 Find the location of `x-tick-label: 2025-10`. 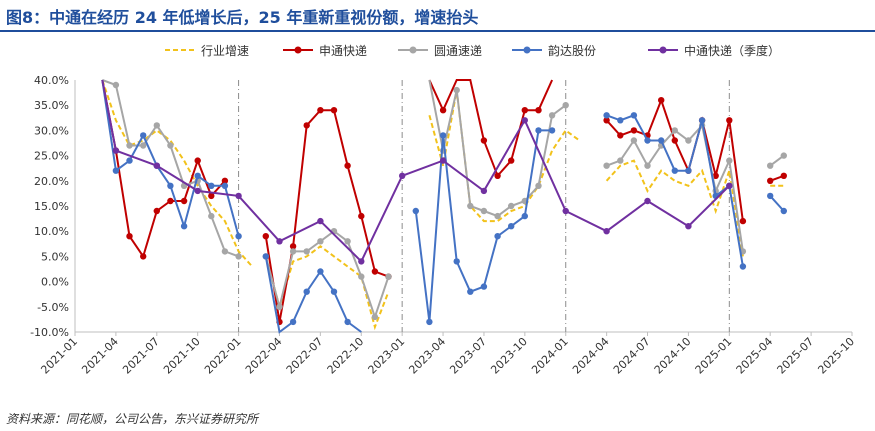

x-tick-label: 2025-10 is located at coordinates (836, 356).